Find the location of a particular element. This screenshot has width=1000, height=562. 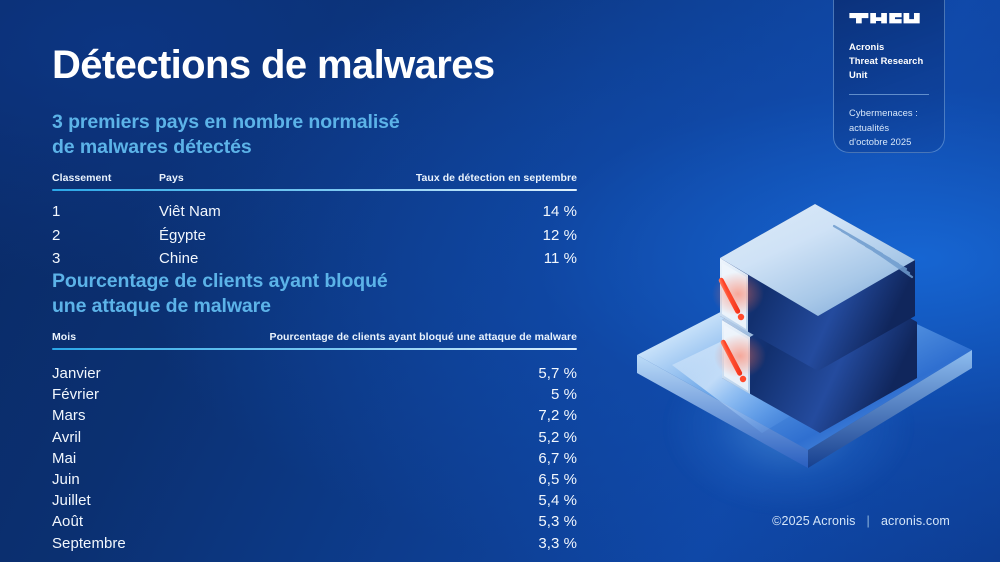

tru-logo-icon is located at coordinates (884, 18).